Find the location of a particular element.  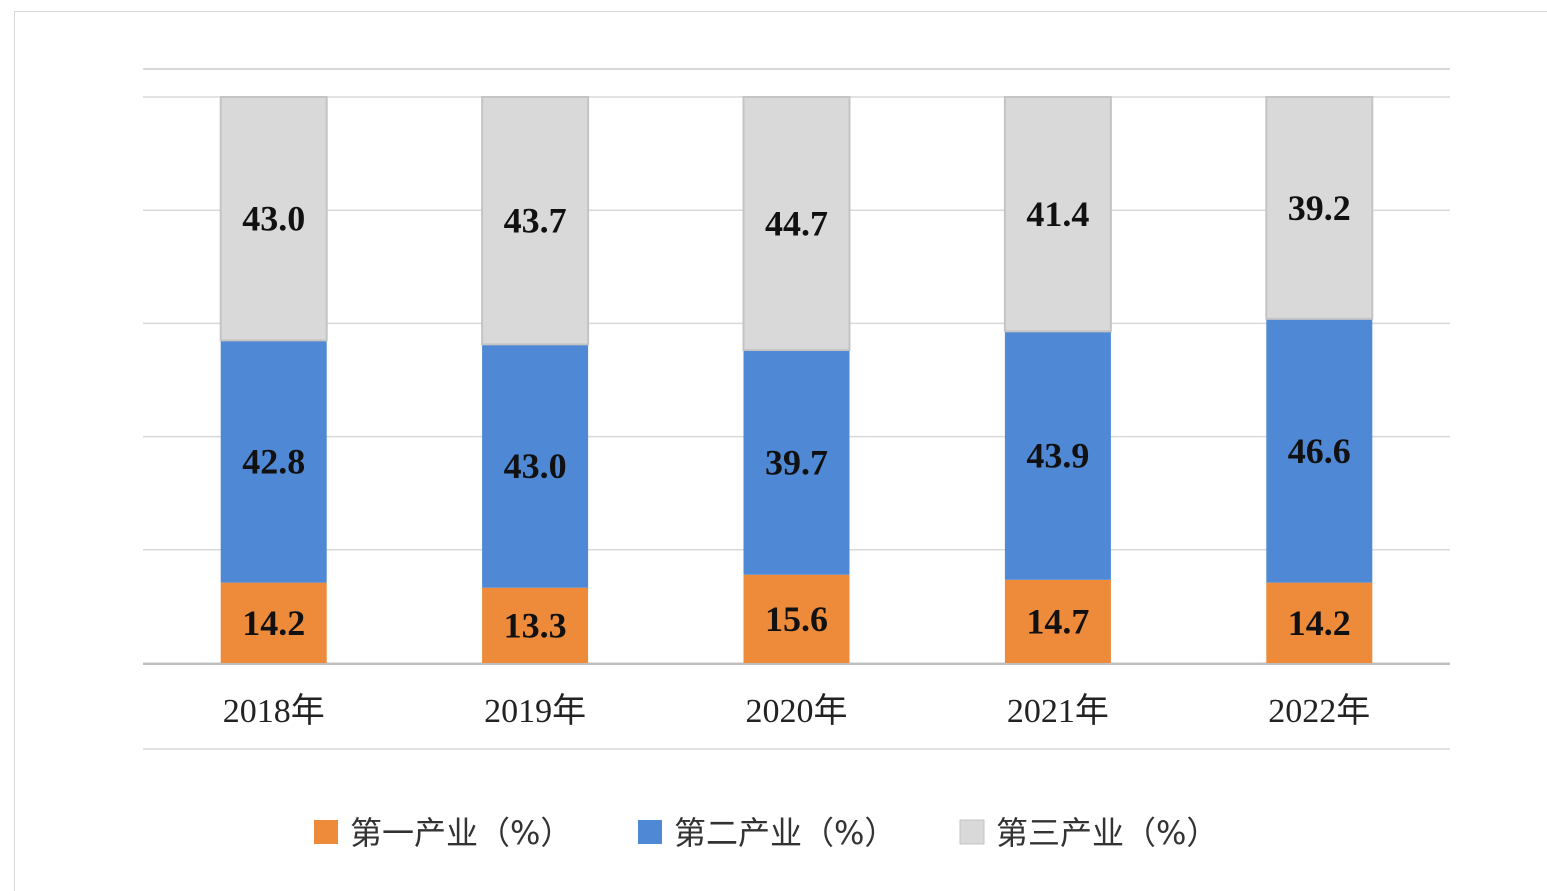

x-tick-label: 2018年 is located at coordinates (274, 711).